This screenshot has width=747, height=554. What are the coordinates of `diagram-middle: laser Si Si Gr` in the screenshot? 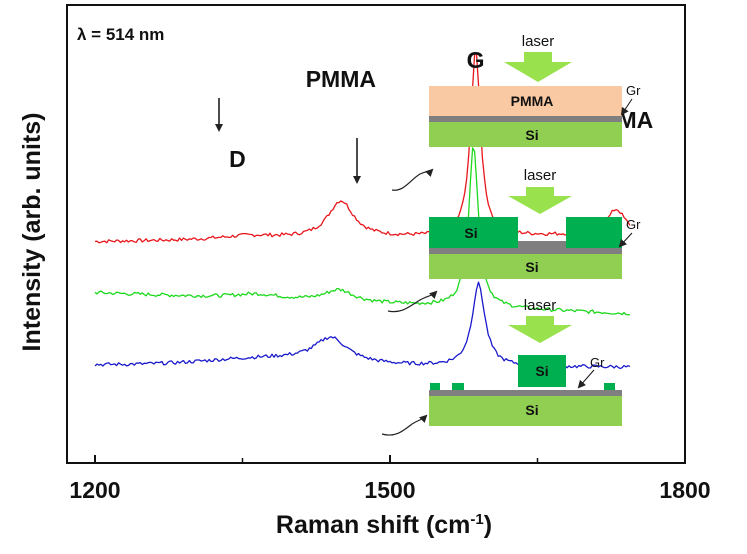 It's located at (535, 223).